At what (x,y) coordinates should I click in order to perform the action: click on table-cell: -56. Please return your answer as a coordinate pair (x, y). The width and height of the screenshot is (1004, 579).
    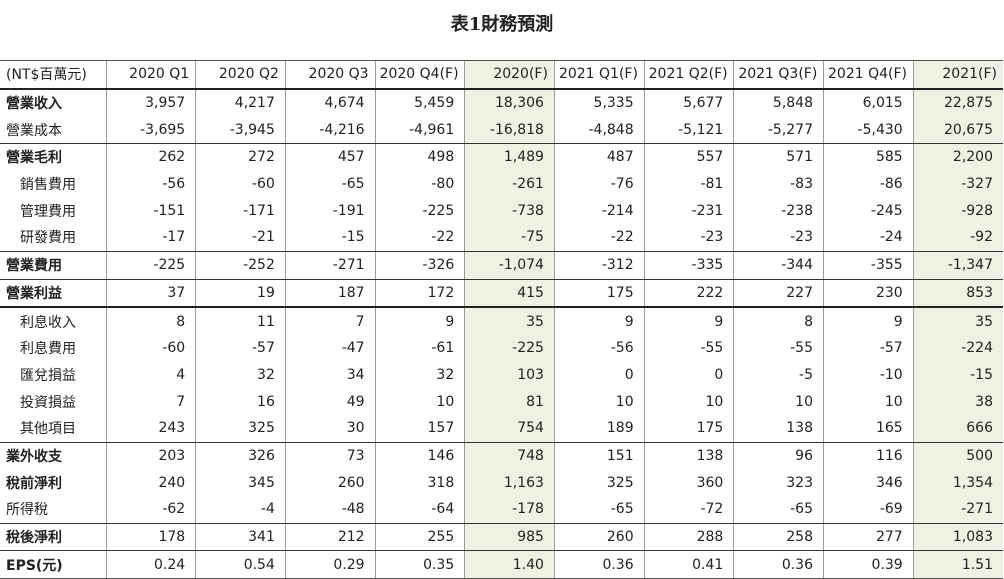
    Looking at the image, I should click on (150, 184).